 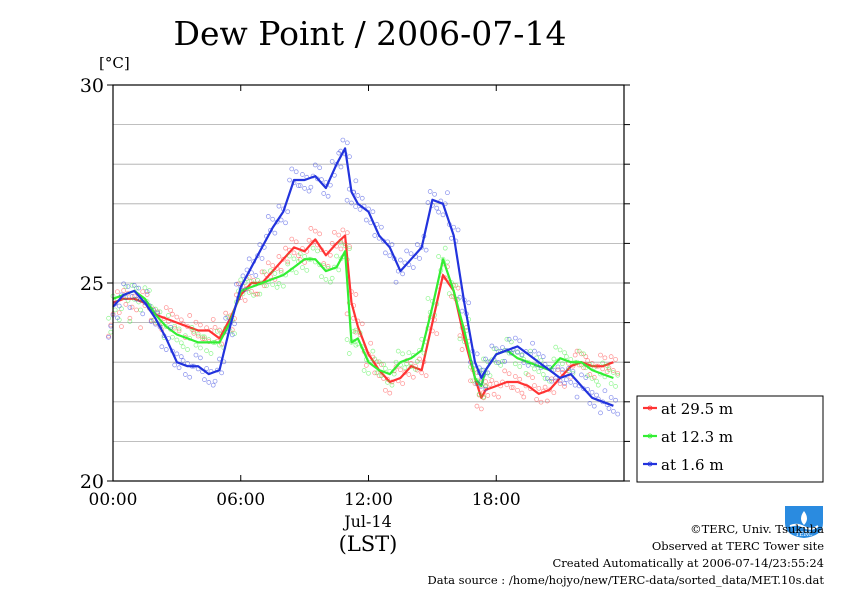 What do you see at coordinates (737, 546) in the screenshot?
I see `credit-site: Observed at TERC Tower site` at bounding box center [737, 546].